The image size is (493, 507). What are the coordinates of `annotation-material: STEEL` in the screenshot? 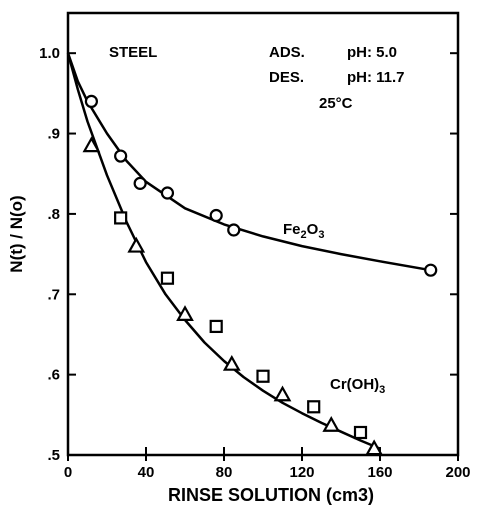 It's located at (133, 52).